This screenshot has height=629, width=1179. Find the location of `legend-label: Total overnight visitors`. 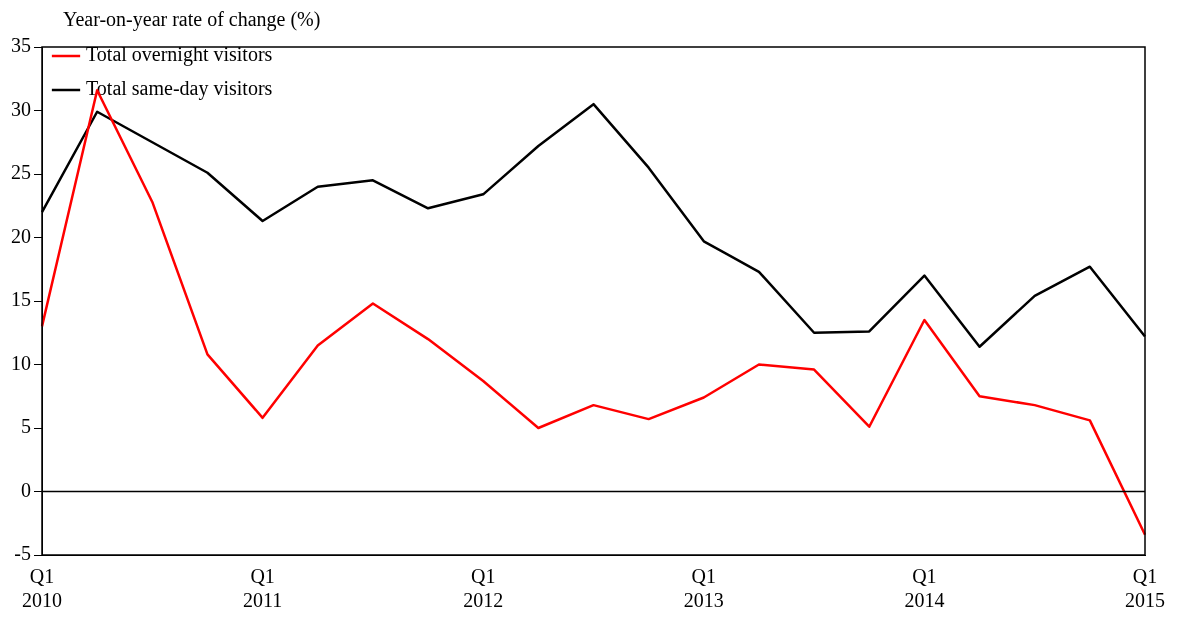

legend-label: Total overnight visitors is located at coordinates (179, 55).